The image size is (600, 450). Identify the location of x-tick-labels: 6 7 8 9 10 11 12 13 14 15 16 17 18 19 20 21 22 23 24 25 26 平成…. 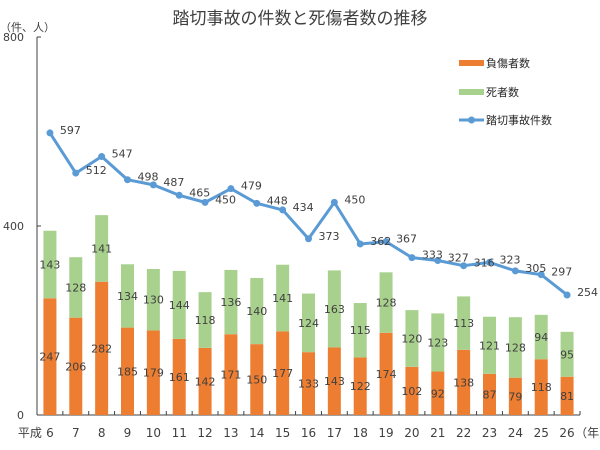
(309, 433).